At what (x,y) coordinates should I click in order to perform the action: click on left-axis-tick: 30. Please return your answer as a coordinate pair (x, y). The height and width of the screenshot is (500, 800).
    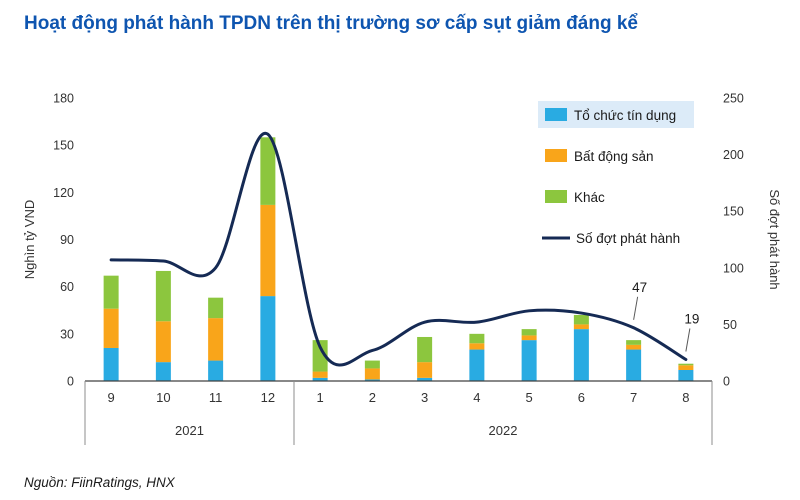
    Looking at the image, I should click on (67, 334).